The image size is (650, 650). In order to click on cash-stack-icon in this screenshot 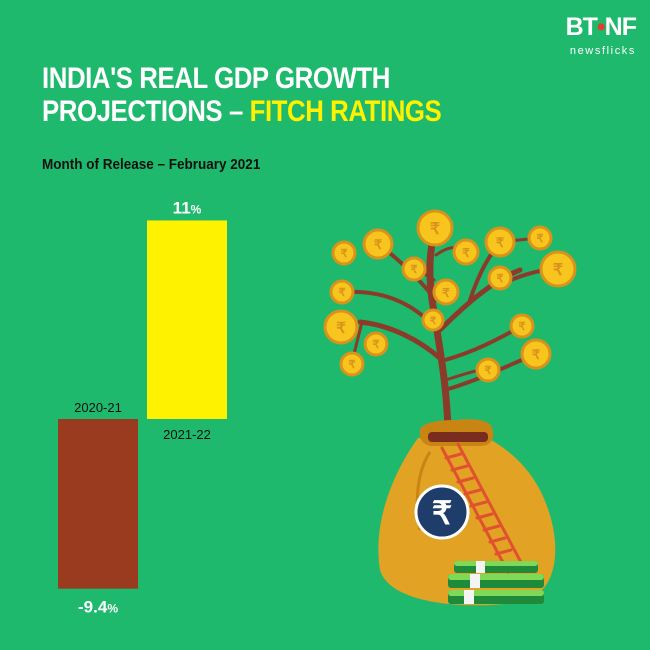, I will do `click(496, 582)`.